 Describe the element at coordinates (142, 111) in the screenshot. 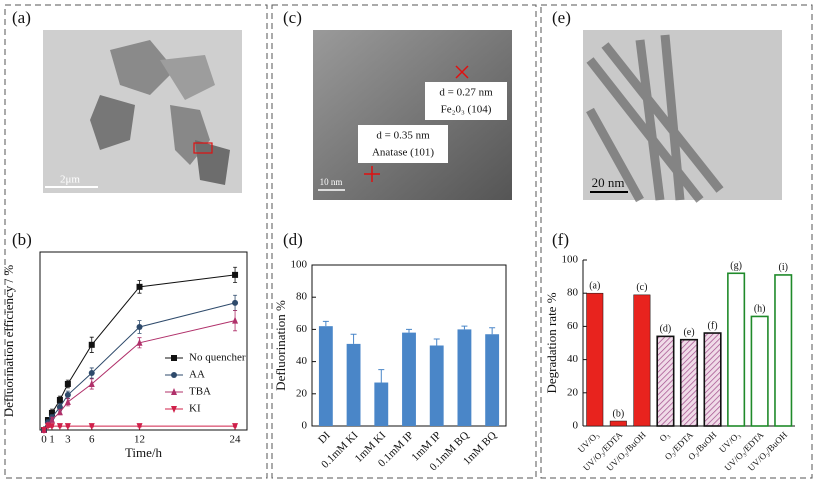

I see `tem-image: 2μm` at that location.